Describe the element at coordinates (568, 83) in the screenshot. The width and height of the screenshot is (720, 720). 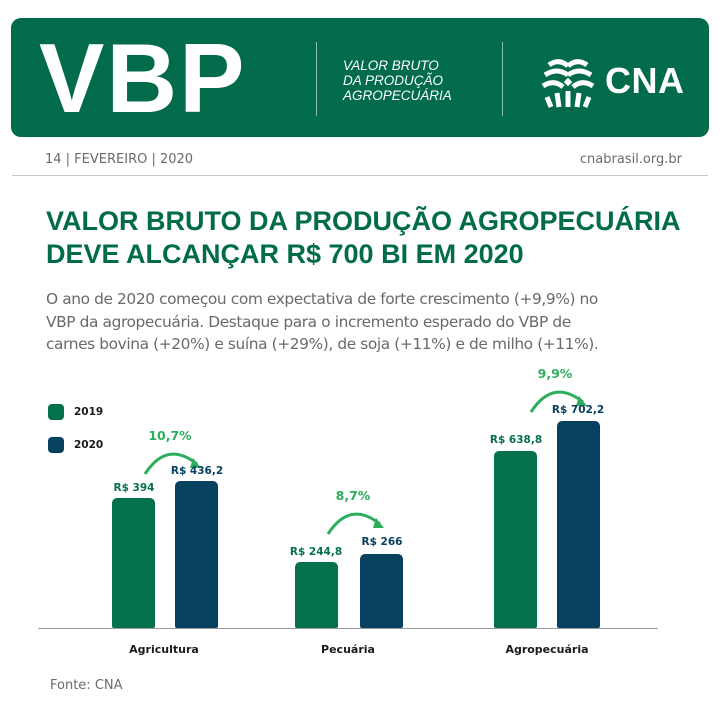
I see `cna-tree-logo-icon` at that location.